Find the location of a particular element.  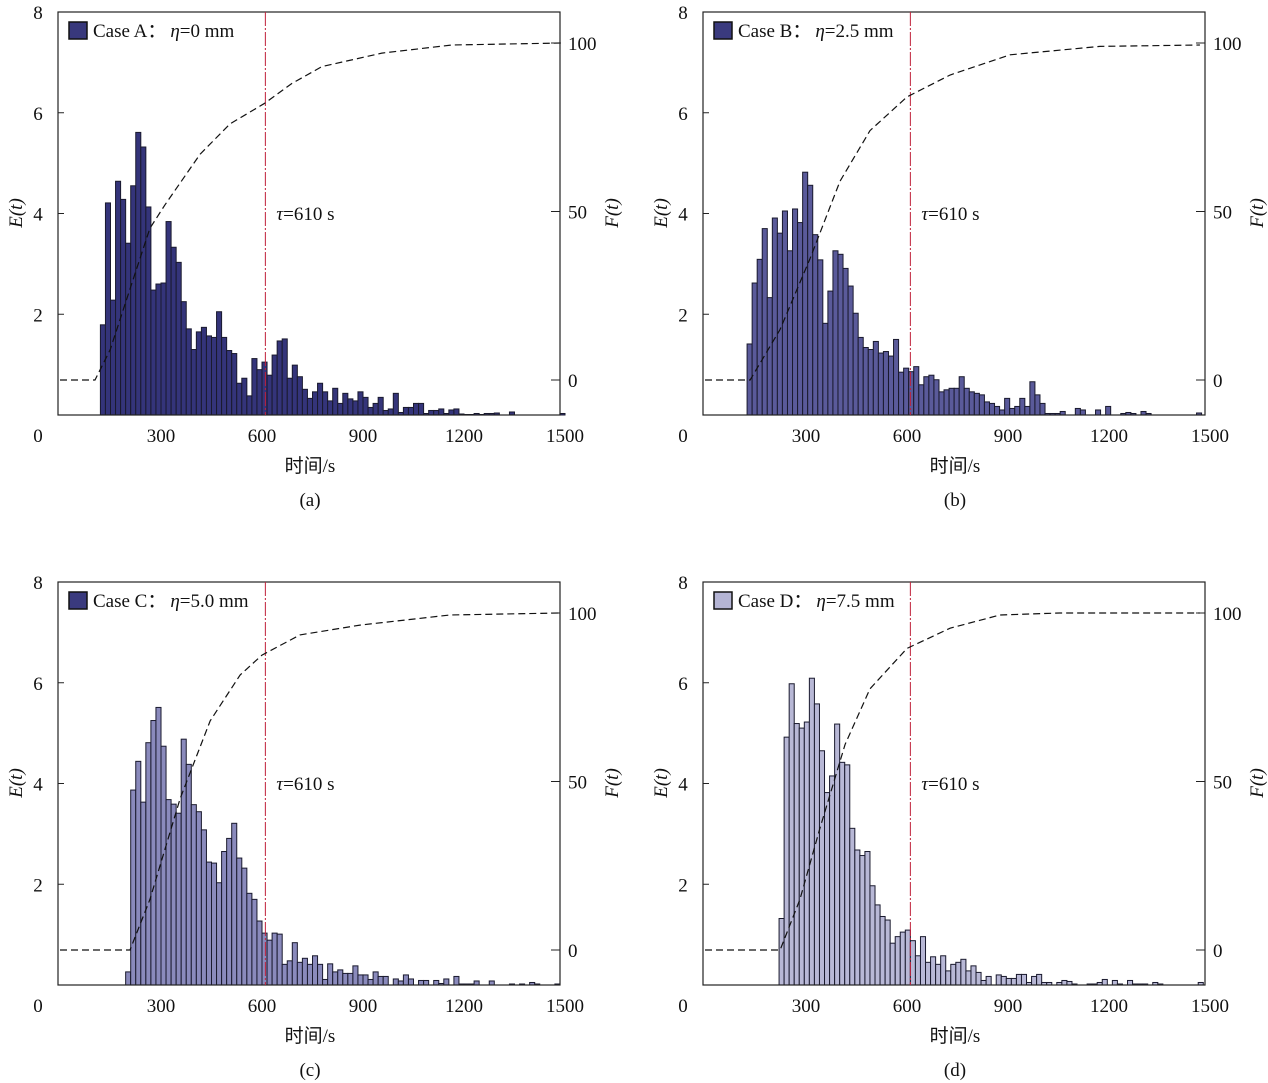

tau-symbol: τ is located at coordinates (280, 784).